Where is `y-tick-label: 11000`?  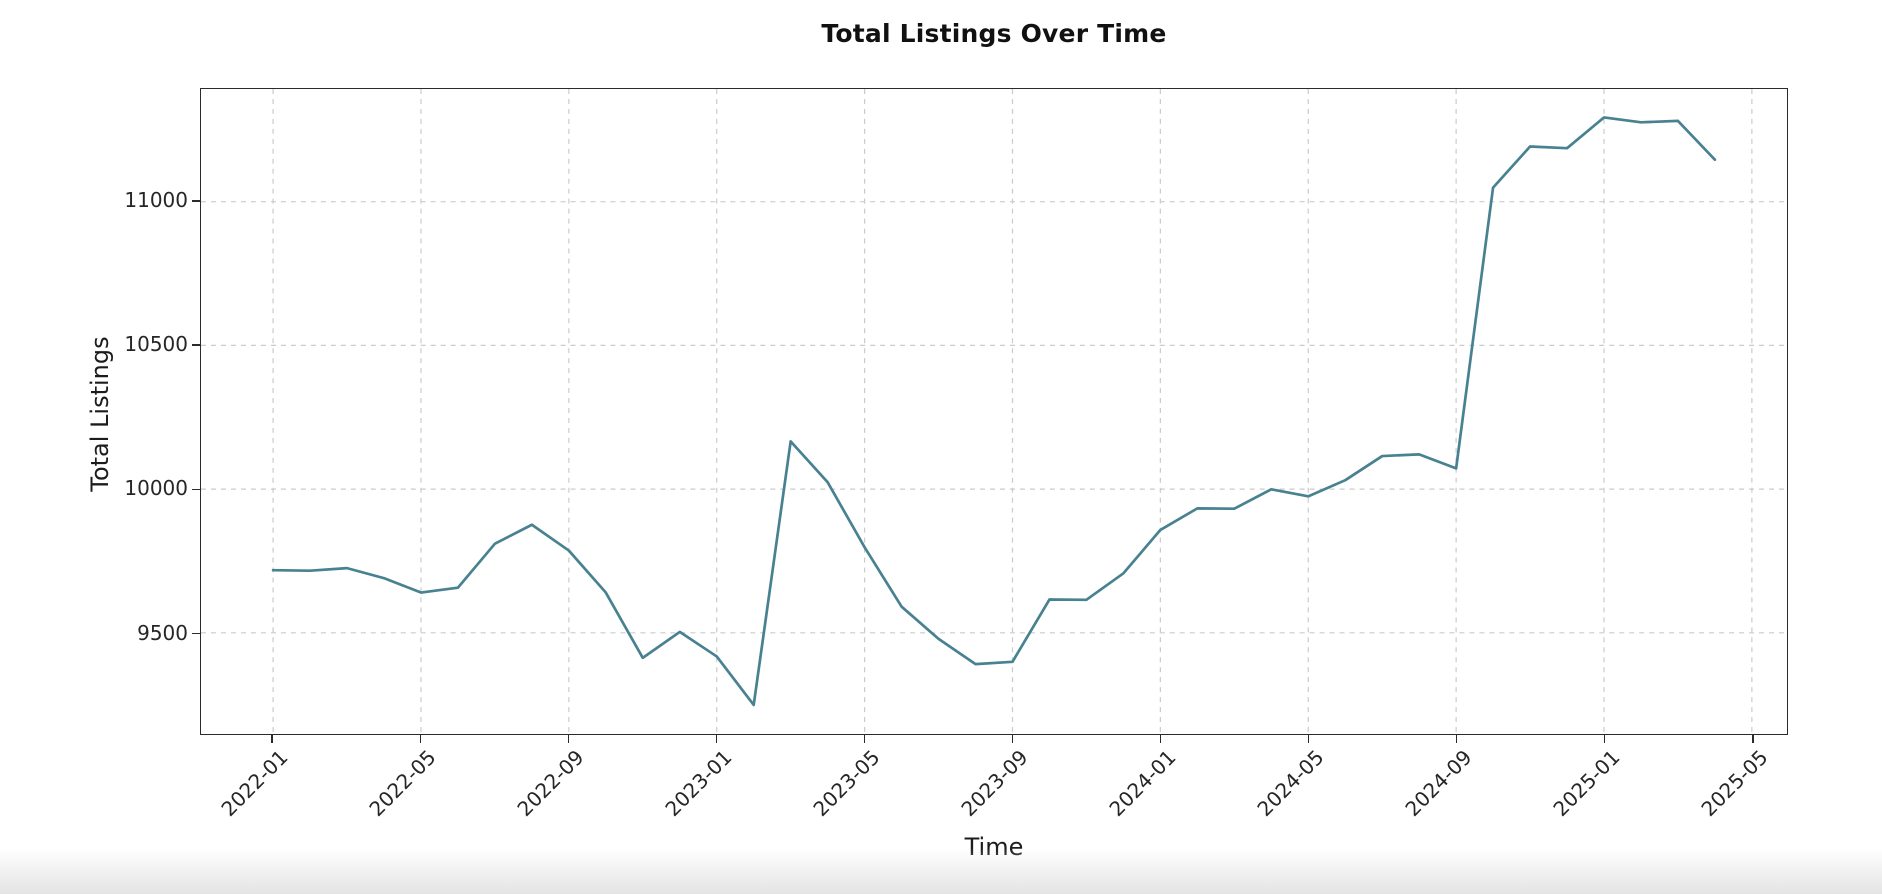
y-tick-label: 11000 is located at coordinates (156, 199).